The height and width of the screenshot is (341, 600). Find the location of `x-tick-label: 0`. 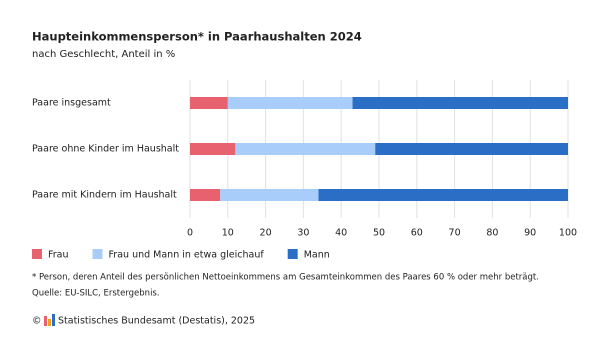

x-tick-label: 0 is located at coordinates (190, 233).